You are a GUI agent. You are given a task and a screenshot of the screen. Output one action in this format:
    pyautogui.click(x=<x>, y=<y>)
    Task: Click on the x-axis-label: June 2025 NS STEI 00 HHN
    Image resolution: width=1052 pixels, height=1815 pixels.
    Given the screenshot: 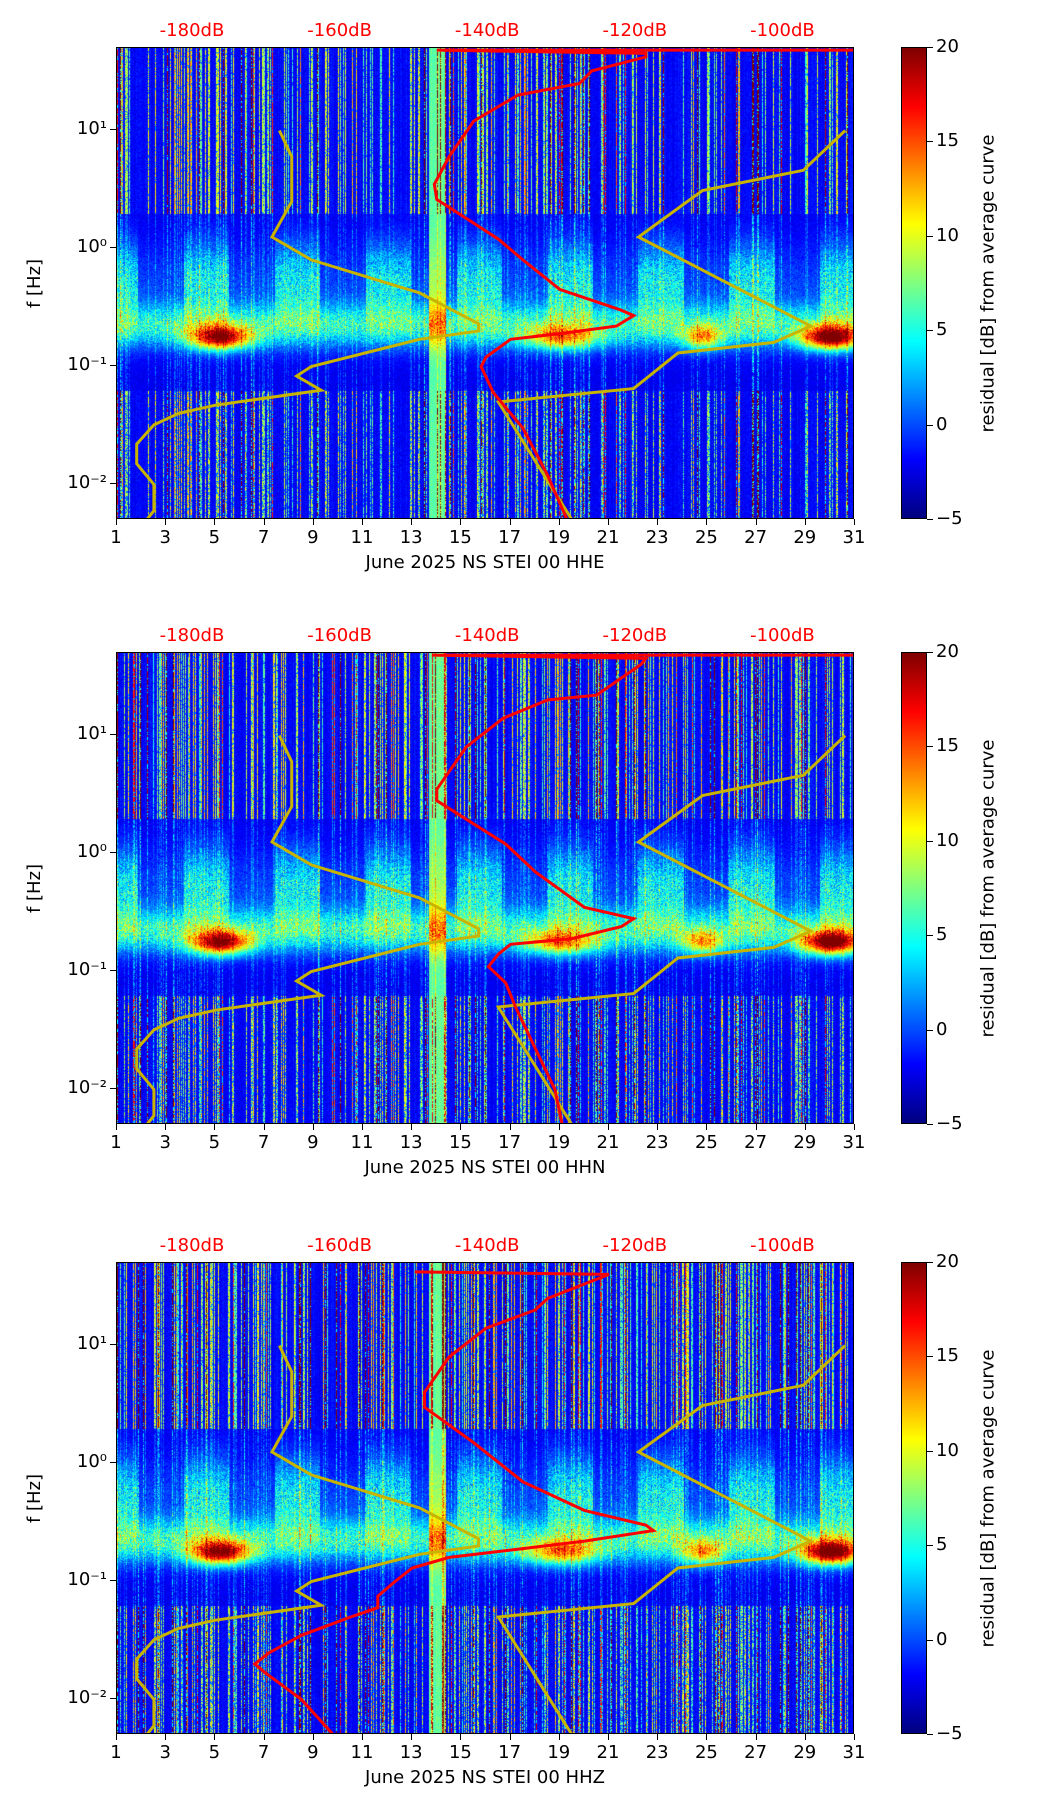 What is the action you would take?
    pyautogui.click(x=485, y=1167)
    